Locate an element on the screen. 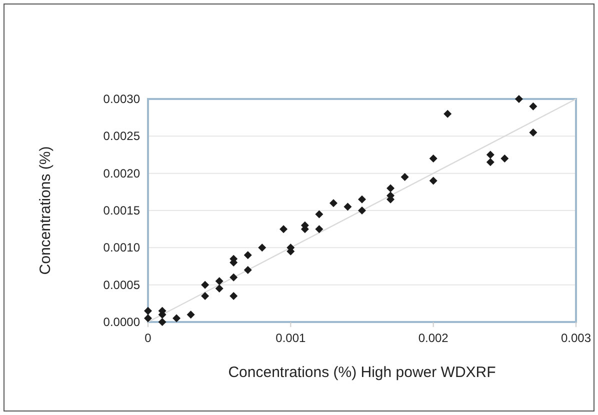 The height and width of the screenshot is (415, 598). x-axis-title: Concentrations (%) High power WDXRF is located at coordinates (362, 372).